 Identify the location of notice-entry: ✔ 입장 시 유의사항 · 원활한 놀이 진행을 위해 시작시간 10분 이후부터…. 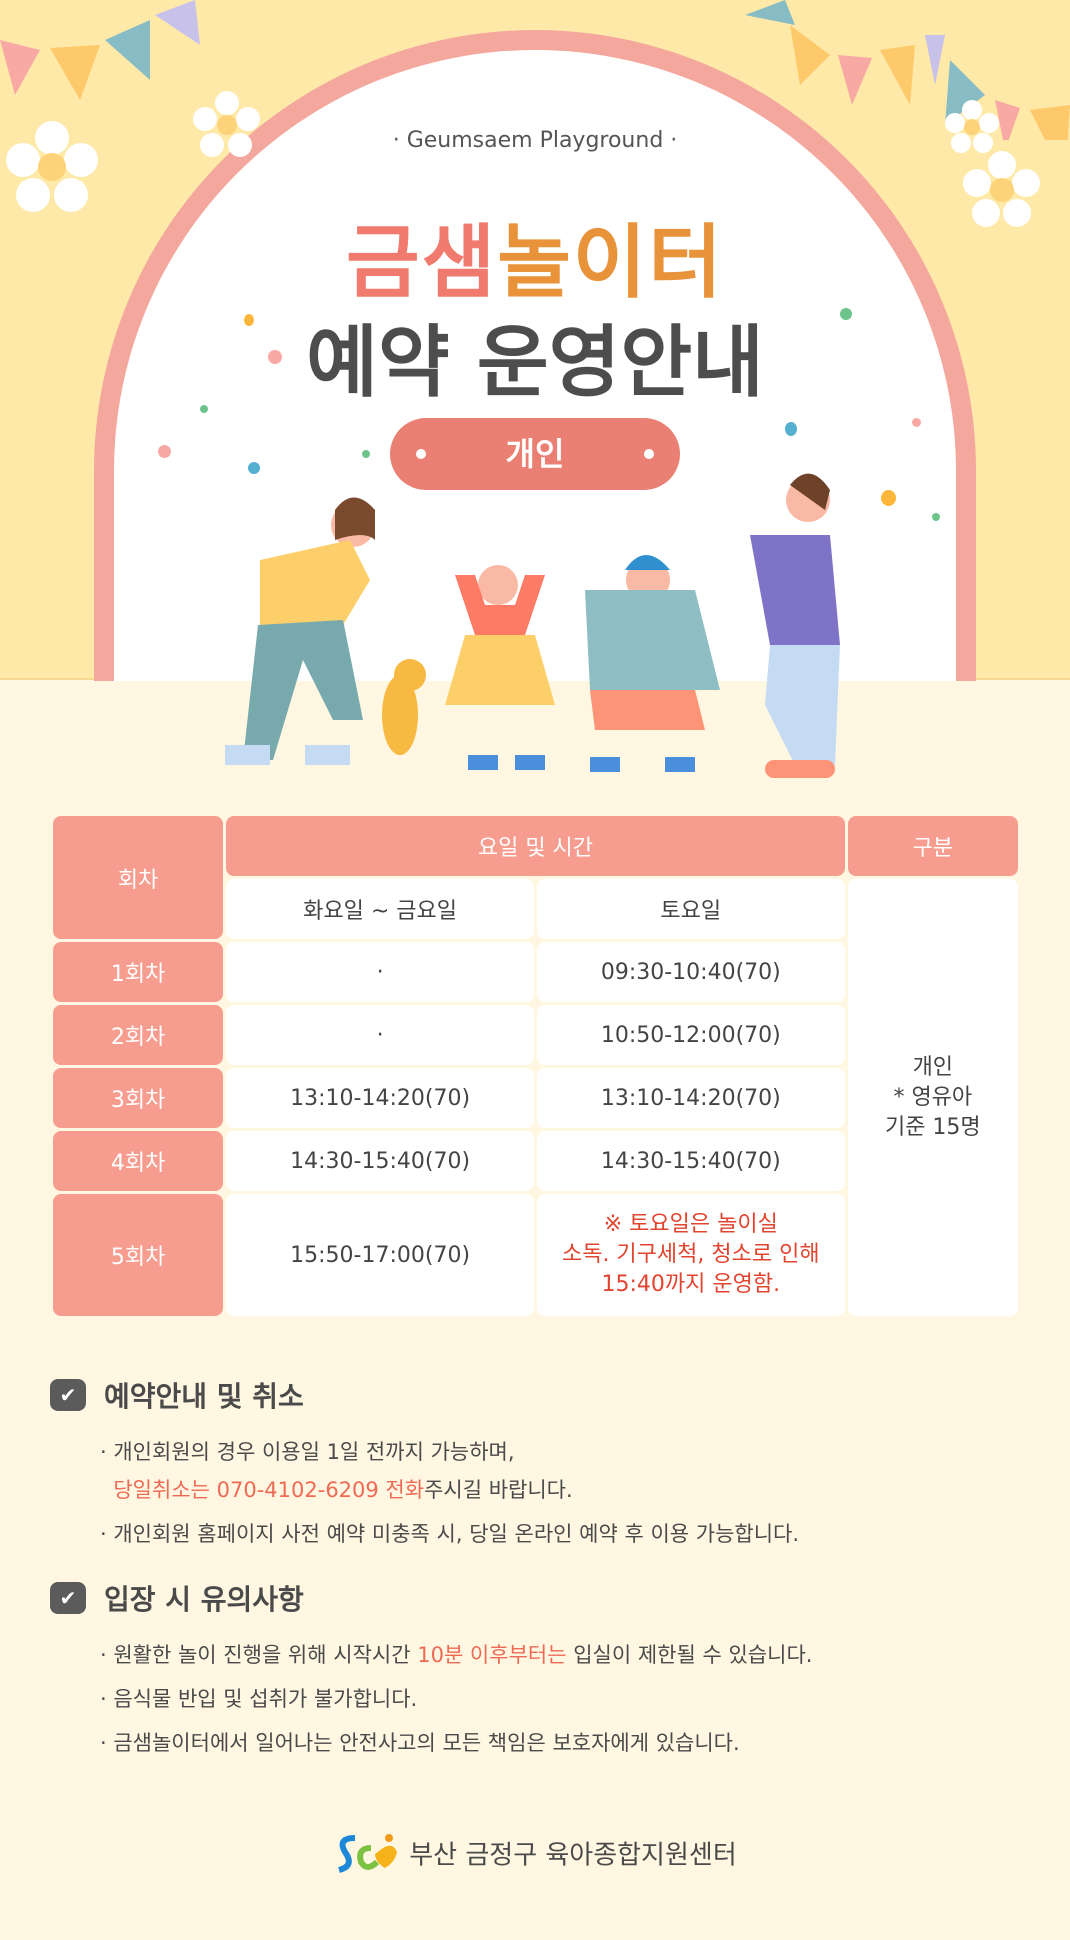
(535, 1673).